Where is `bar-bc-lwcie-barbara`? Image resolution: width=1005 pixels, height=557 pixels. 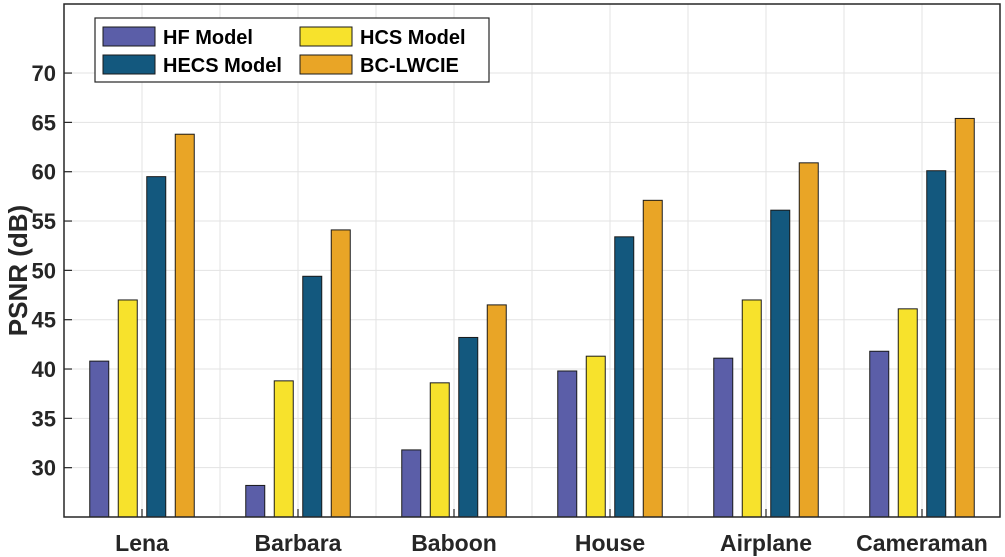 bar-bc-lwcie-barbara is located at coordinates (340, 373).